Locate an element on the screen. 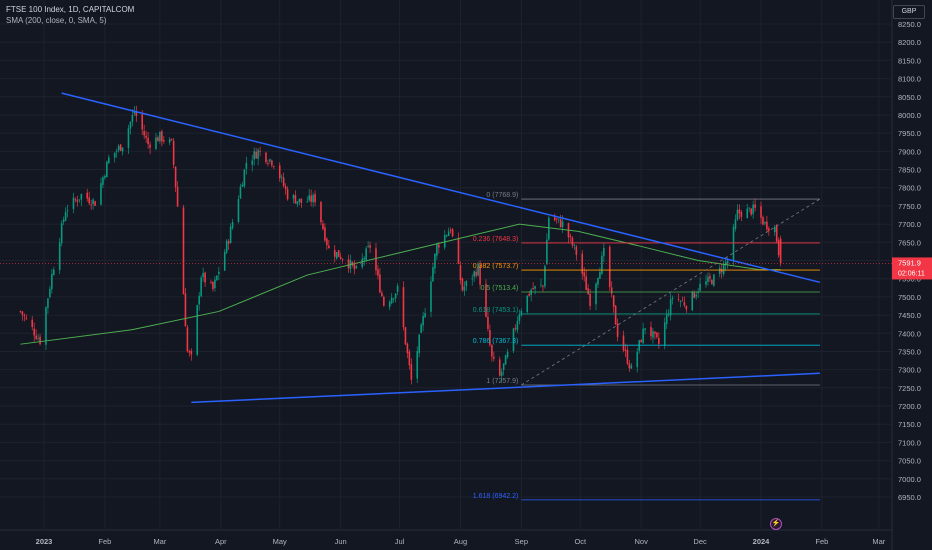 The width and height of the screenshot is (932, 550). y-tick-label: 8050.0 is located at coordinates (909, 97).